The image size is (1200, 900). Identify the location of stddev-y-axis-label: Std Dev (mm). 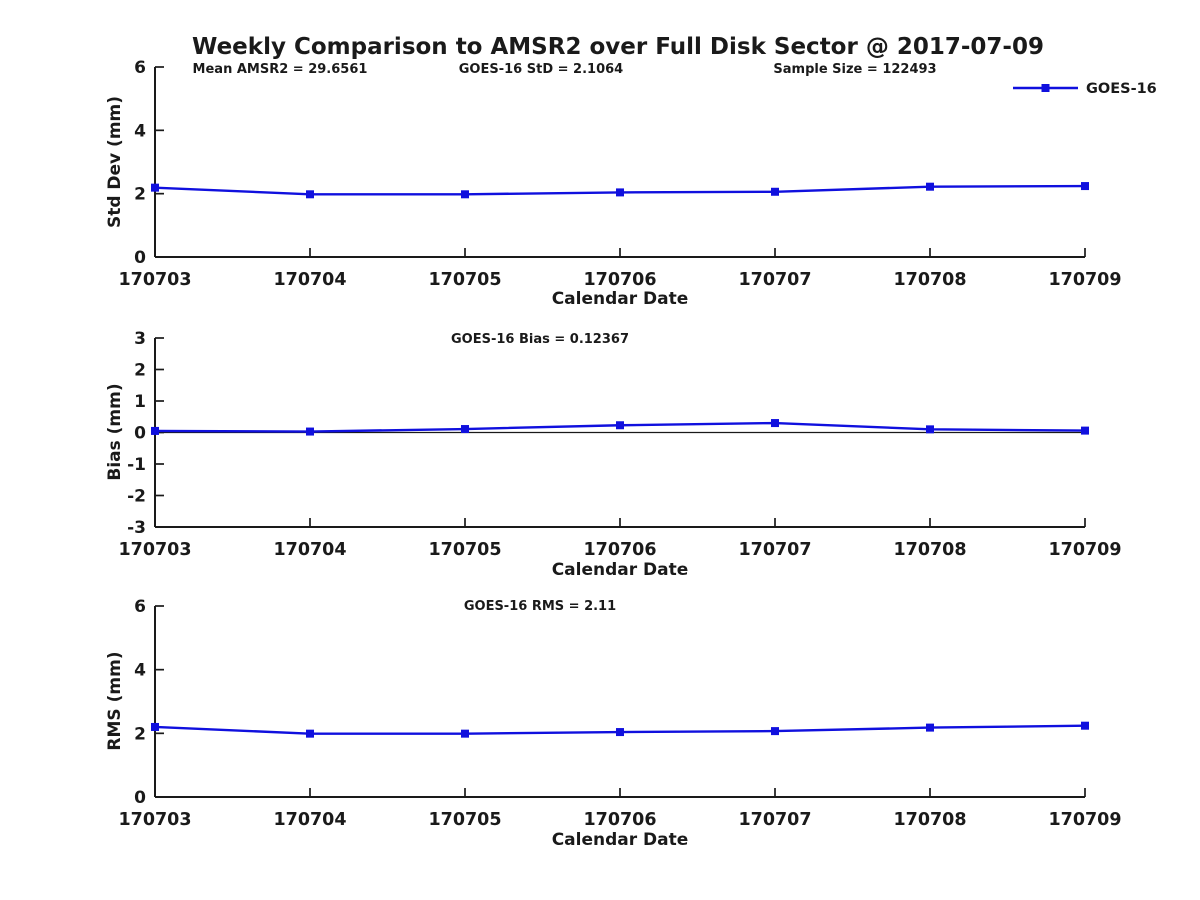
(115, 162).